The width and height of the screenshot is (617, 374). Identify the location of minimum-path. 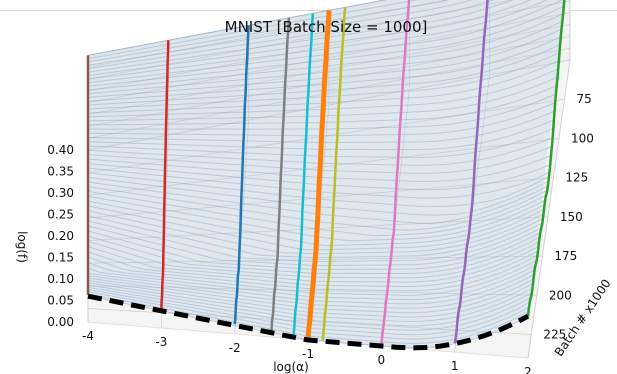
(308, 322).